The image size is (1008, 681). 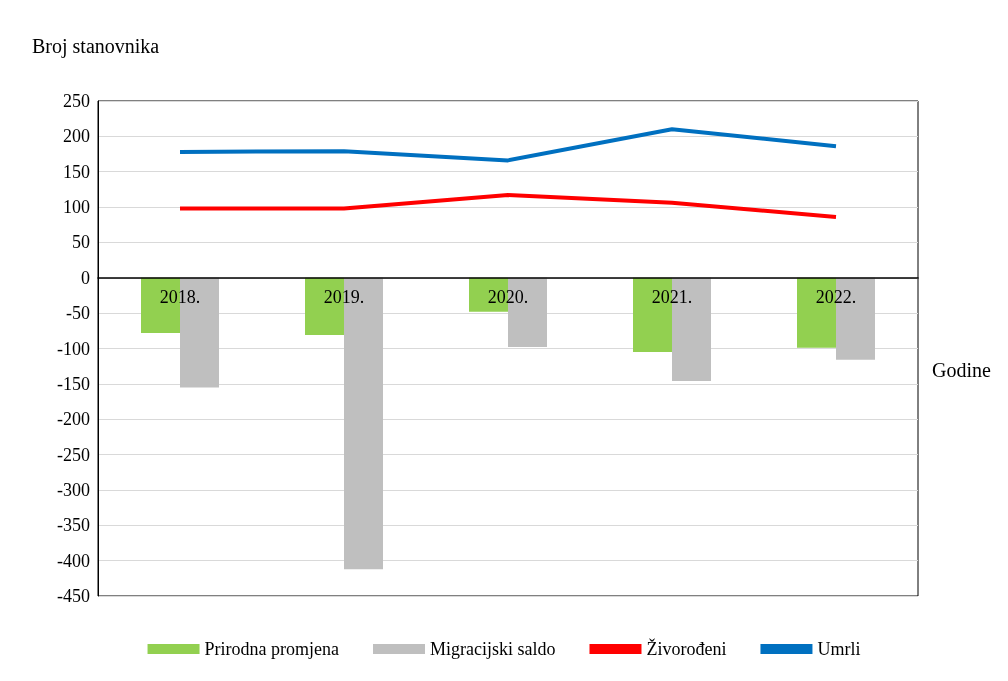 What do you see at coordinates (961, 370) in the screenshot?
I see `x-axis-title: Godine` at bounding box center [961, 370].